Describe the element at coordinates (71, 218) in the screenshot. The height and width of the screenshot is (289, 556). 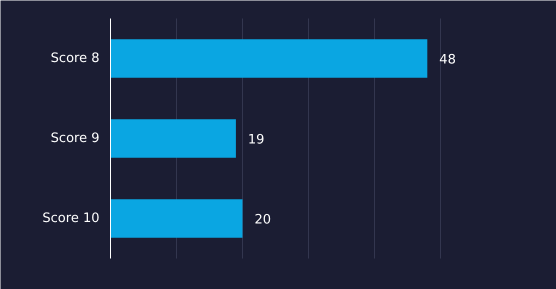
I see `y-tick-label: Score 10` at that location.